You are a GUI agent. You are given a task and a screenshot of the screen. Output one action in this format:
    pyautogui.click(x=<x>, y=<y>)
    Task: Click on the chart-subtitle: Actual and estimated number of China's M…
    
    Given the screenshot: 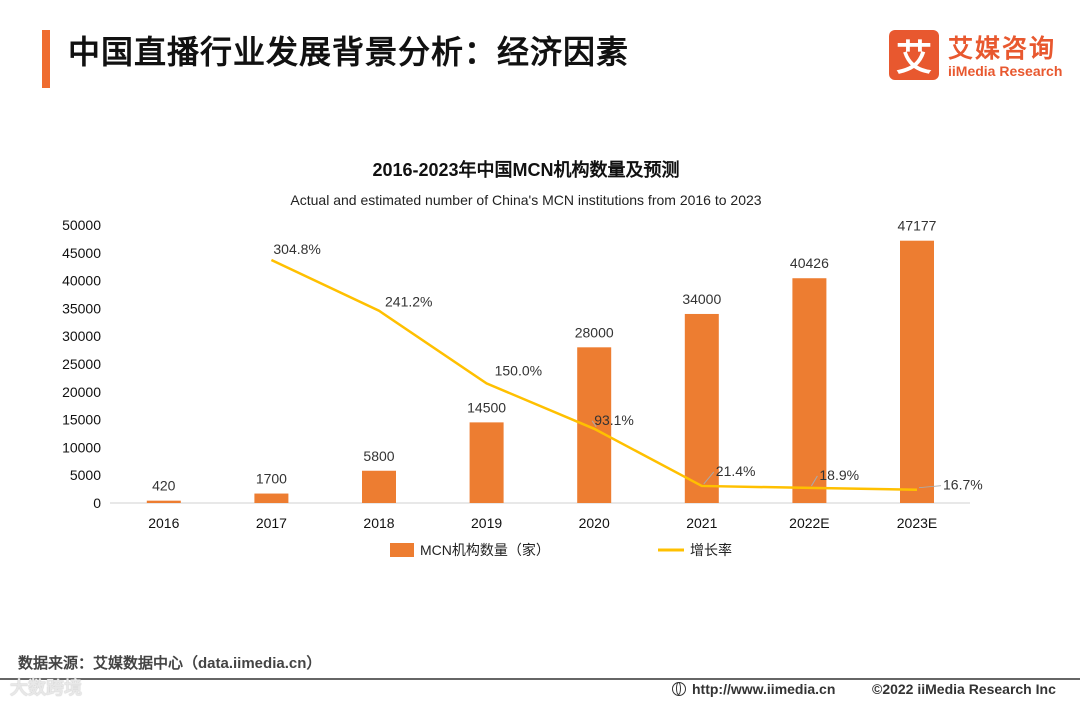 What is the action you would take?
    pyautogui.click(x=525, y=200)
    